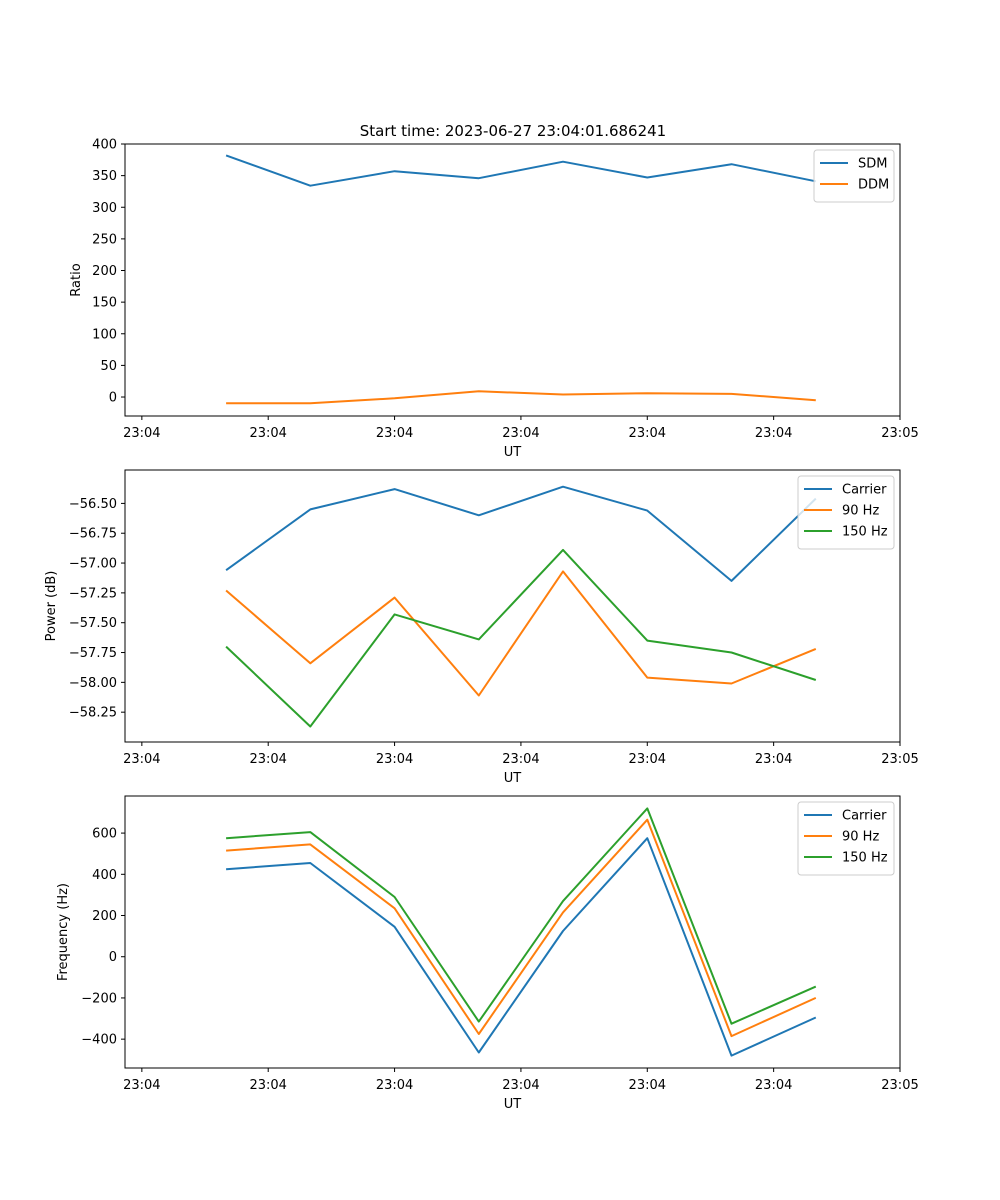  What do you see at coordinates (93, 564) in the screenshot?
I see `y-tick-label: −57.00` at bounding box center [93, 564].